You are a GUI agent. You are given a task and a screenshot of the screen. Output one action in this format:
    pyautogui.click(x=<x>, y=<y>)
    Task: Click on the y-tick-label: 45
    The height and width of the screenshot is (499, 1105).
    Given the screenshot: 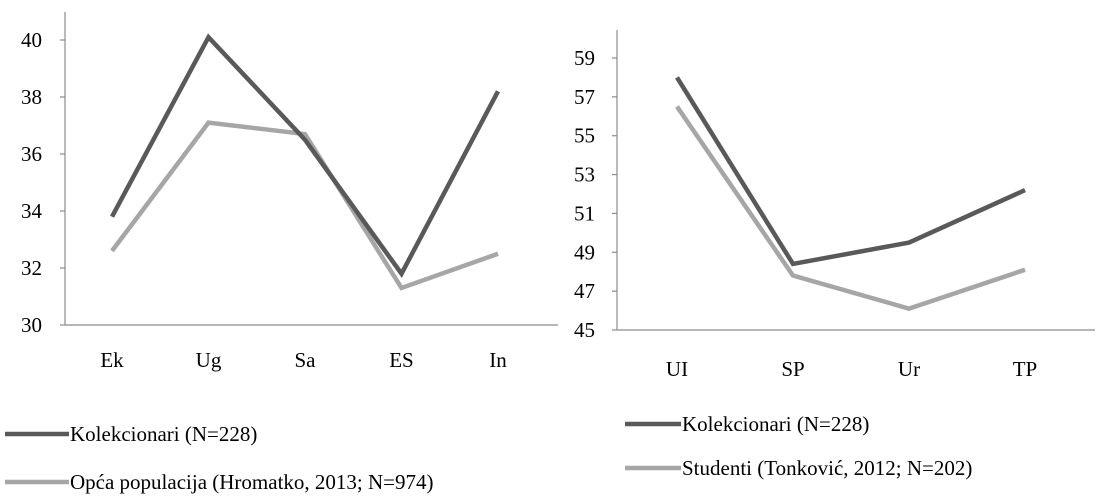 What is the action you would take?
    pyautogui.click(x=584, y=330)
    